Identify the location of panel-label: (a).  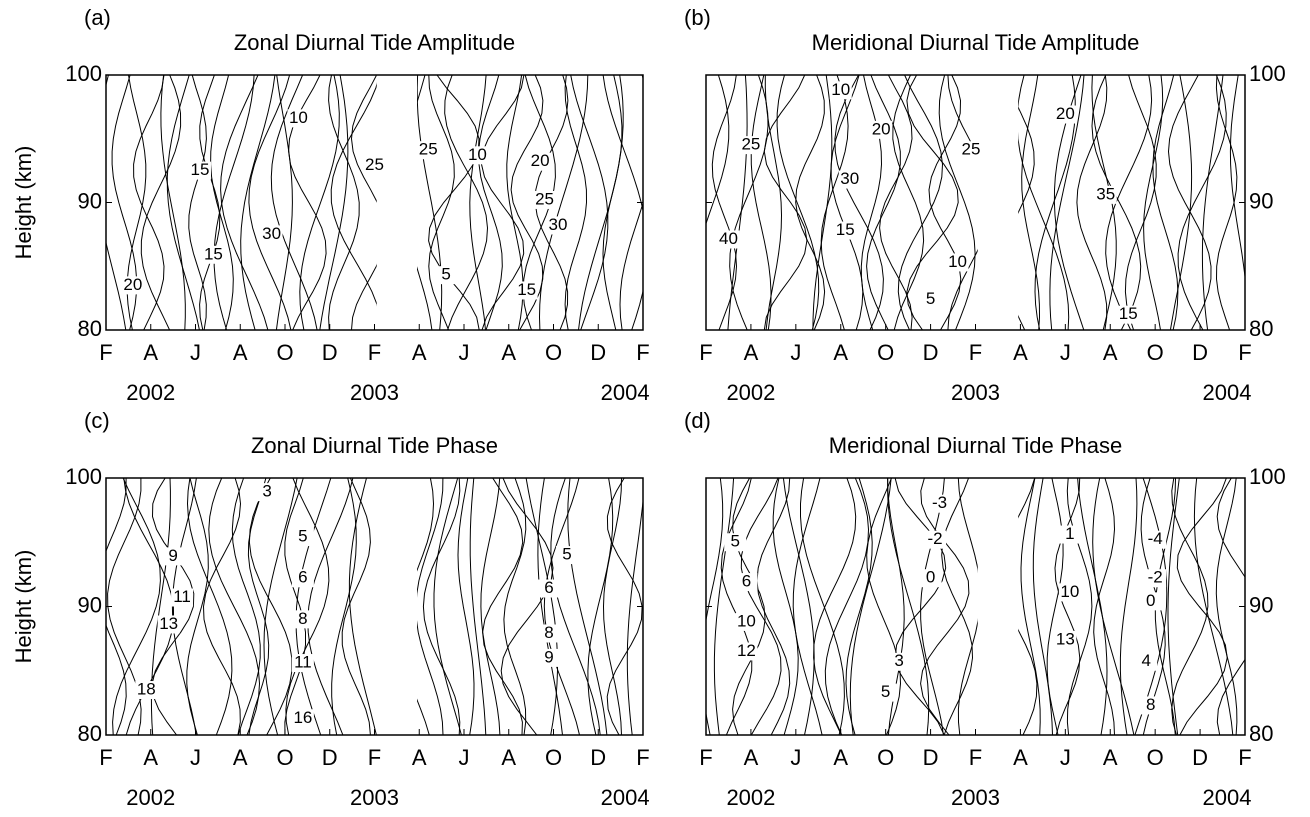
(97, 17).